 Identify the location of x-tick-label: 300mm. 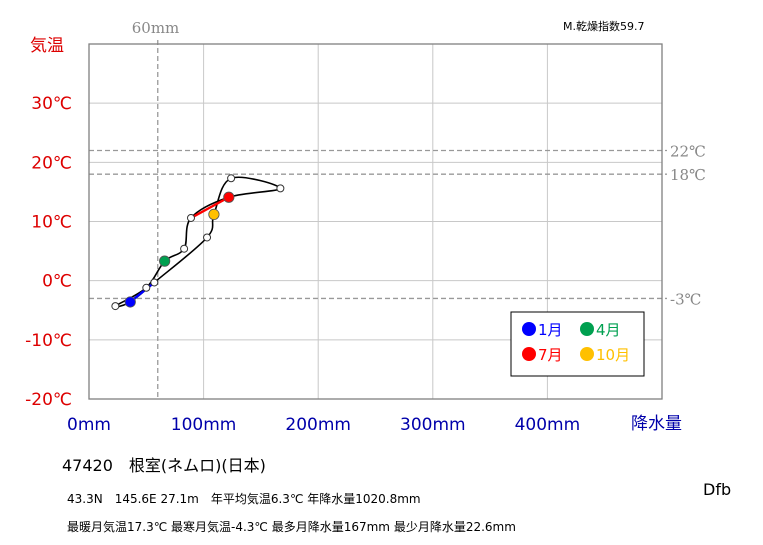
(433, 425).